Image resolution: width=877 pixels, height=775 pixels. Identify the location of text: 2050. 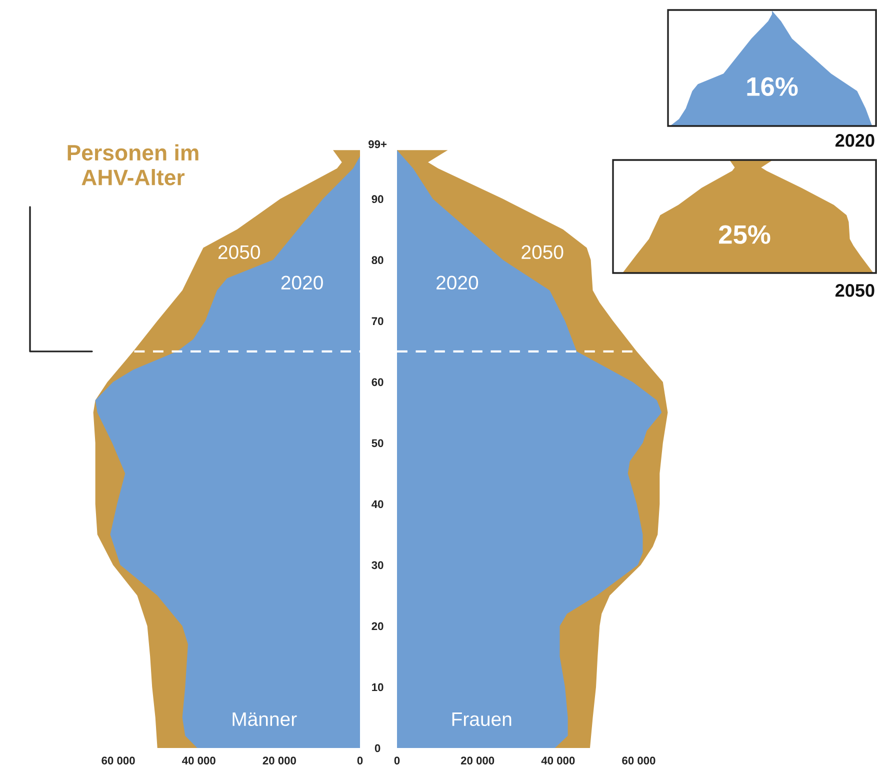
(854, 290).